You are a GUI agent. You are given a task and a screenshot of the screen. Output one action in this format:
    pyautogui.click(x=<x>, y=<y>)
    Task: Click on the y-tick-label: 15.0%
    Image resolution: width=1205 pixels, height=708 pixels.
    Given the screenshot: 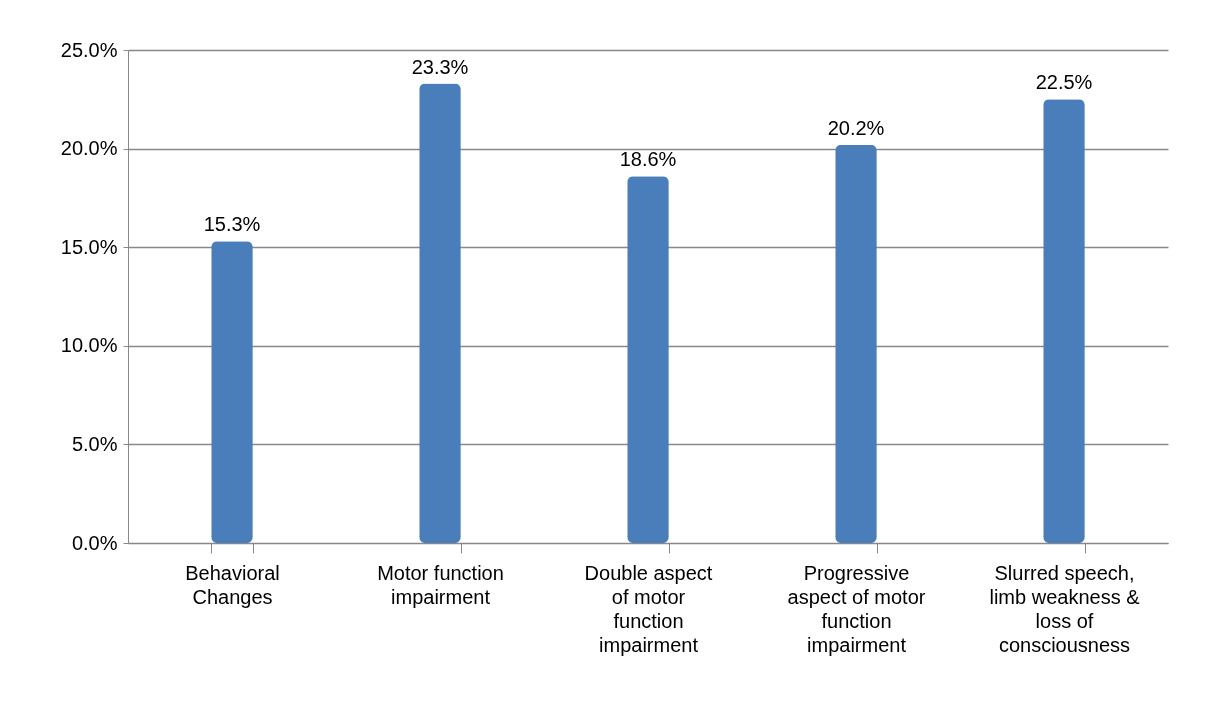 What is the action you would take?
    pyautogui.click(x=89, y=246)
    